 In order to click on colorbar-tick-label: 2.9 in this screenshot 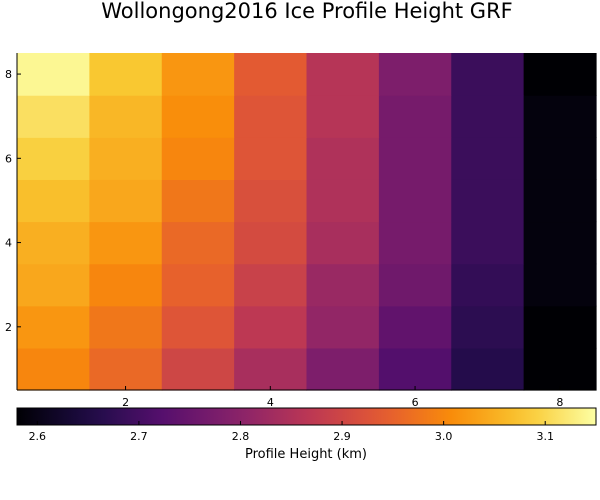, I will do `click(342, 436)`.